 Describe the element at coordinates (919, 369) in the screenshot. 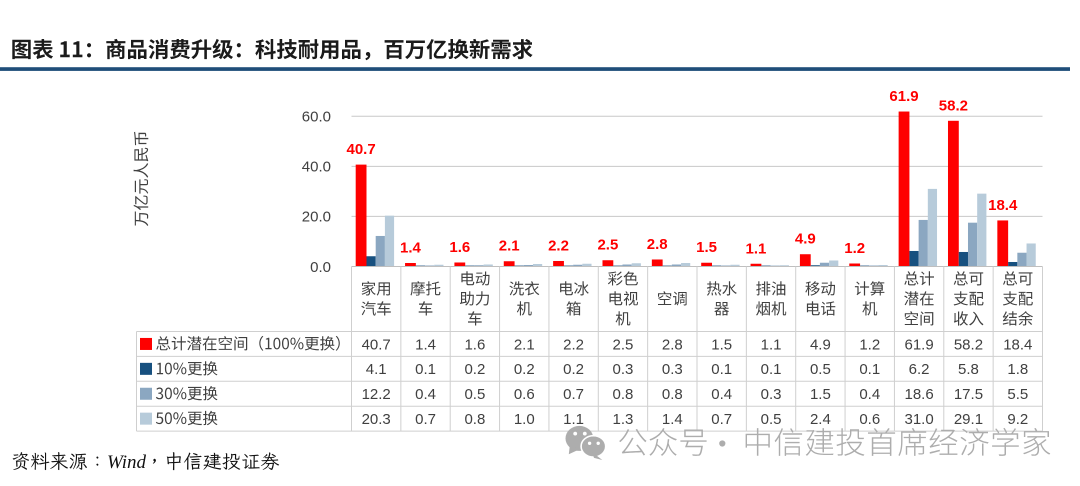

I see `svg-text: 6.2` at that location.